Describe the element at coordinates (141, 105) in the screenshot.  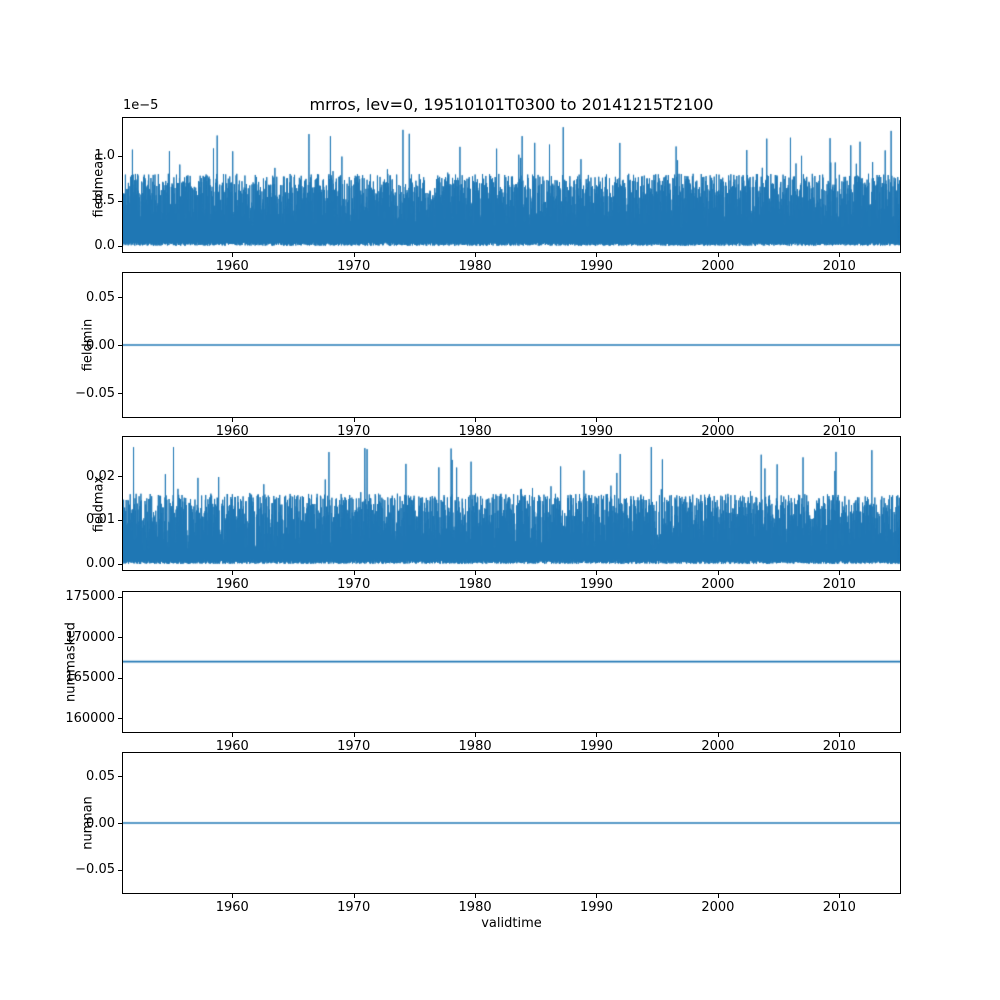
I see `y-axis-offset-label: 1e−5` at that location.